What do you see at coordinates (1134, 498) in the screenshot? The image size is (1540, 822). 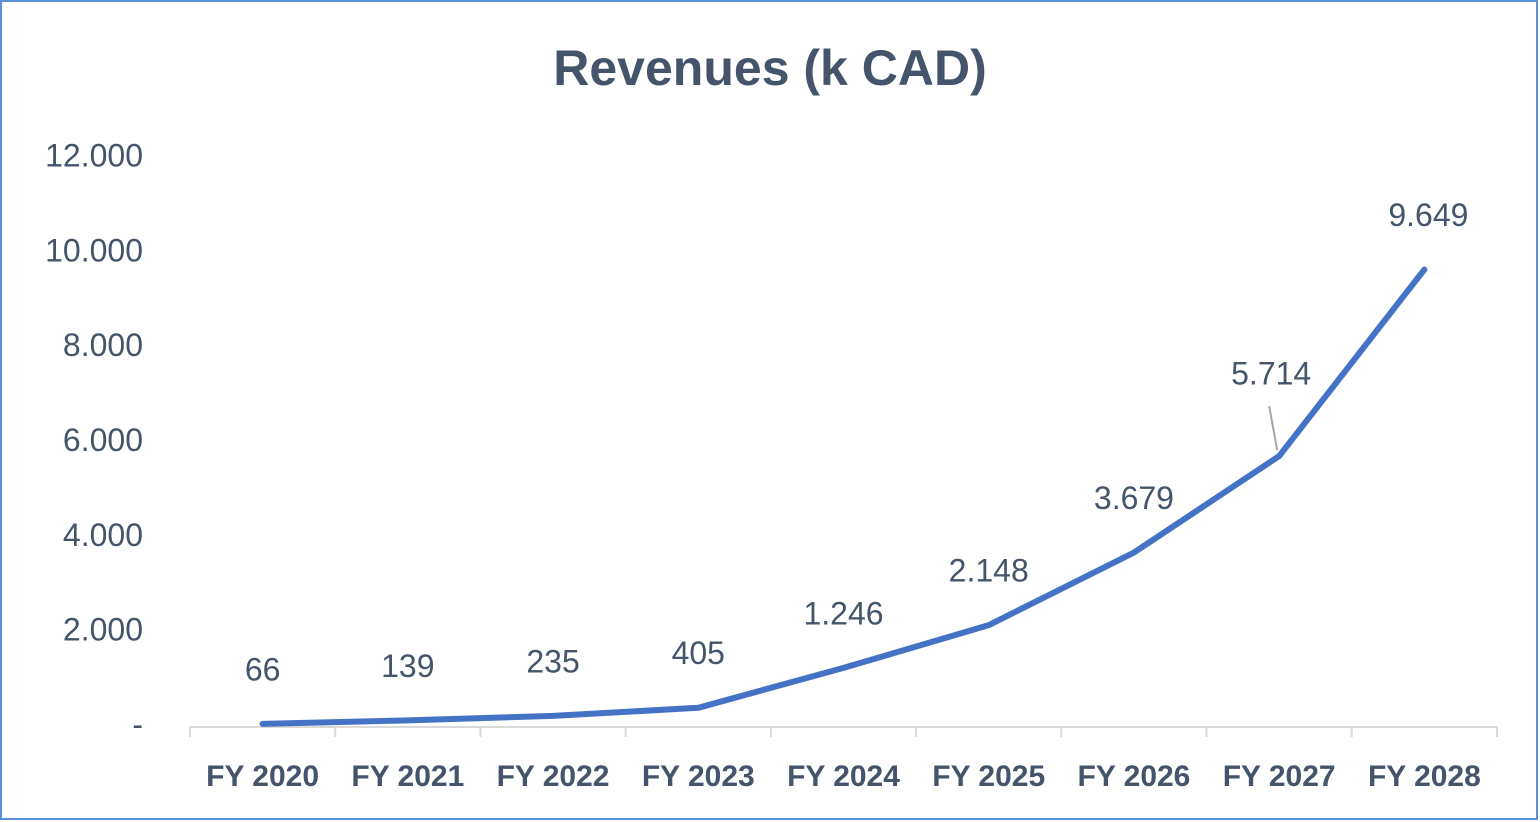 I see `data-label: 3.679` at bounding box center [1134, 498].